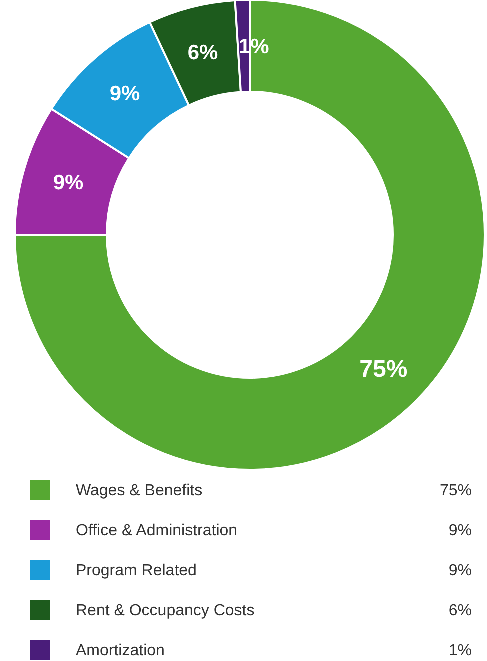 The height and width of the screenshot is (661, 487). What do you see at coordinates (136, 571) in the screenshot?
I see `legend-label: Program Related` at bounding box center [136, 571].